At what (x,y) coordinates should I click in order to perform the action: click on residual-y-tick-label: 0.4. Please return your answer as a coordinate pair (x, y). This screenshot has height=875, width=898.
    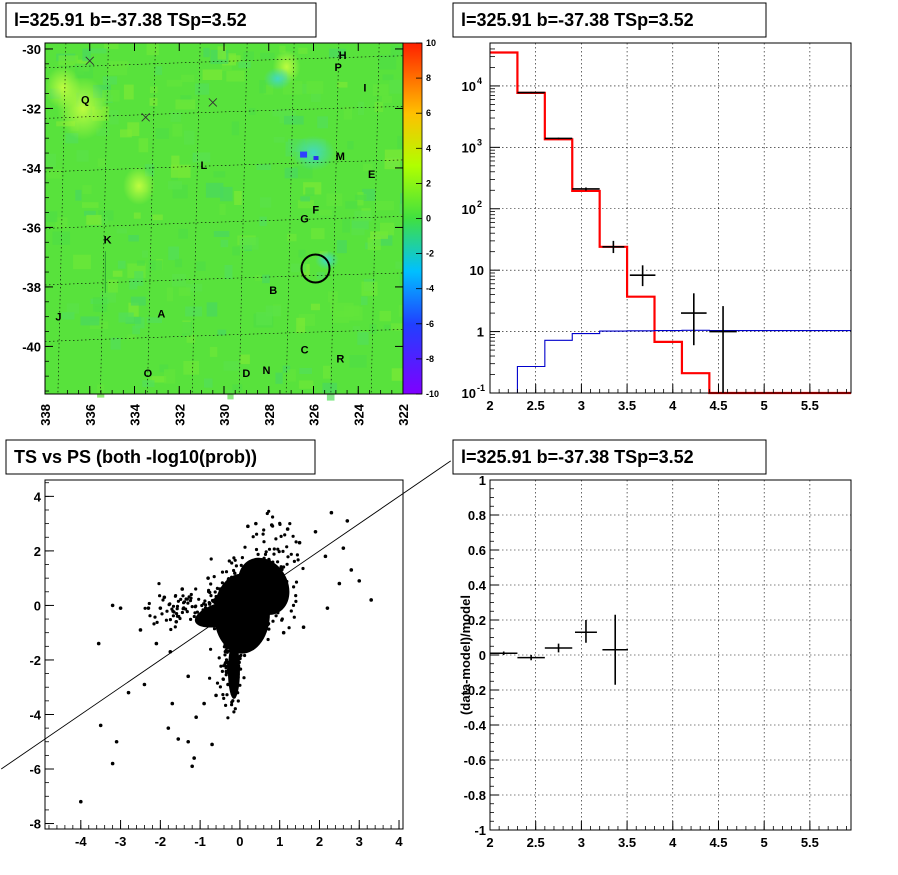
    Looking at the image, I should click on (477, 585).